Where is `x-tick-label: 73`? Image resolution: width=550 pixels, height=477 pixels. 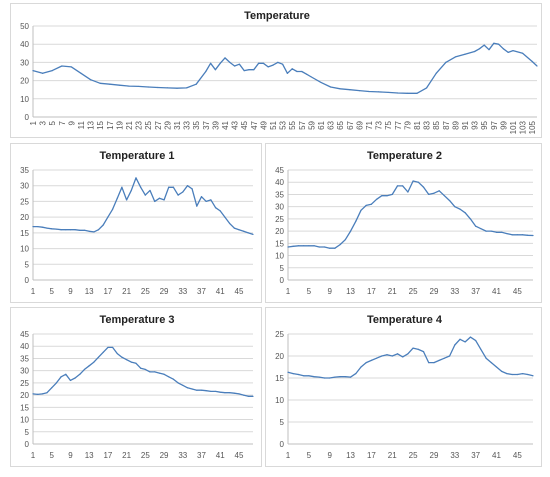
x-tick-label: 73 is located at coordinates (379, 124).